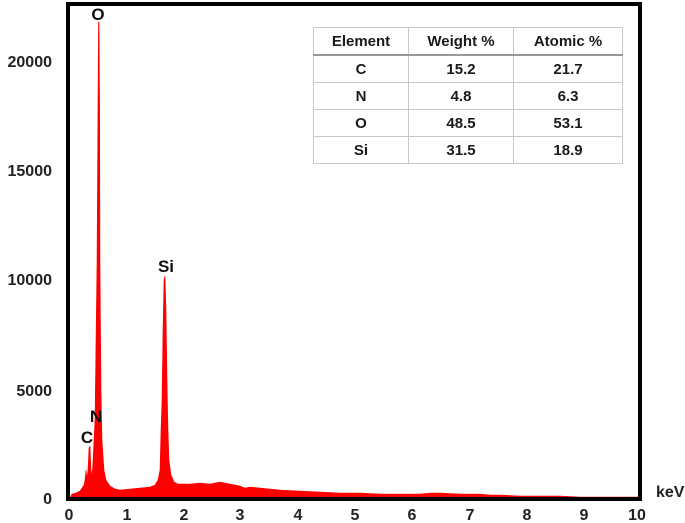 The image size is (685, 523). What do you see at coordinates (361, 123) in the screenshot?
I see `cell-element: O` at bounding box center [361, 123].